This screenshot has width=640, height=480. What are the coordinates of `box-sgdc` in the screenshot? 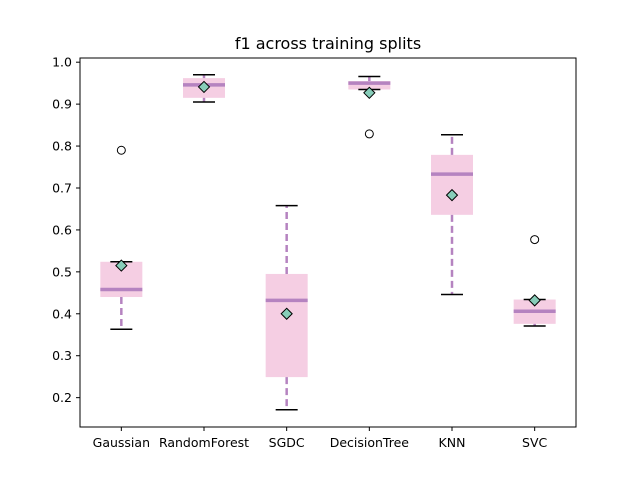 It's located at (286, 325).